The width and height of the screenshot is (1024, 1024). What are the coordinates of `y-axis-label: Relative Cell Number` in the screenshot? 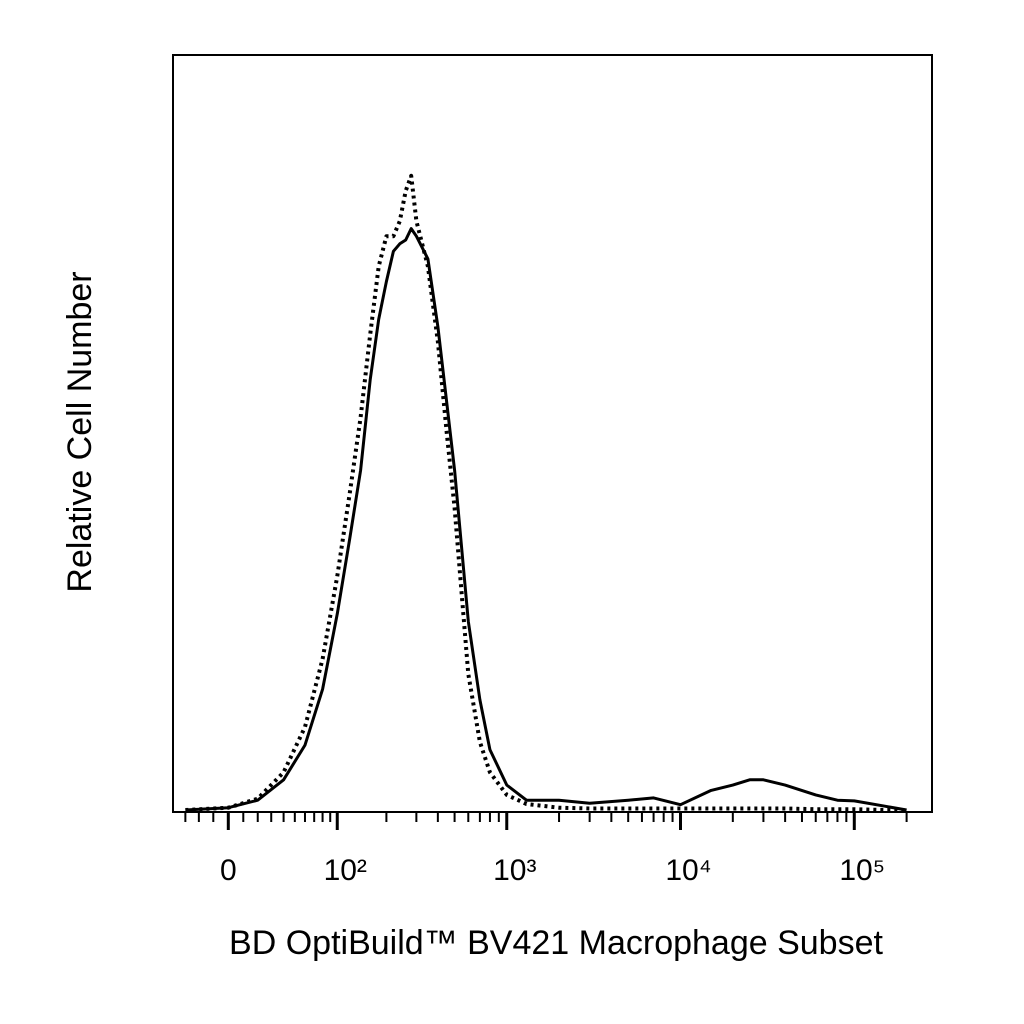 It's located at (80, 431).